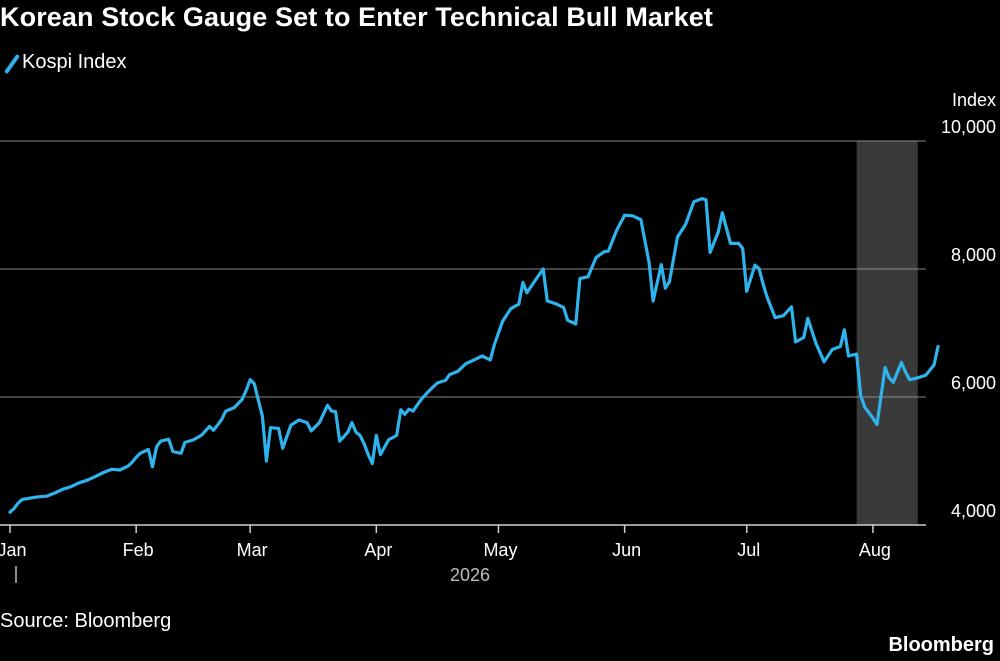 The height and width of the screenshot is (661, 1000). I want to click on y-tick-label: 6,000, so click(973, 383).